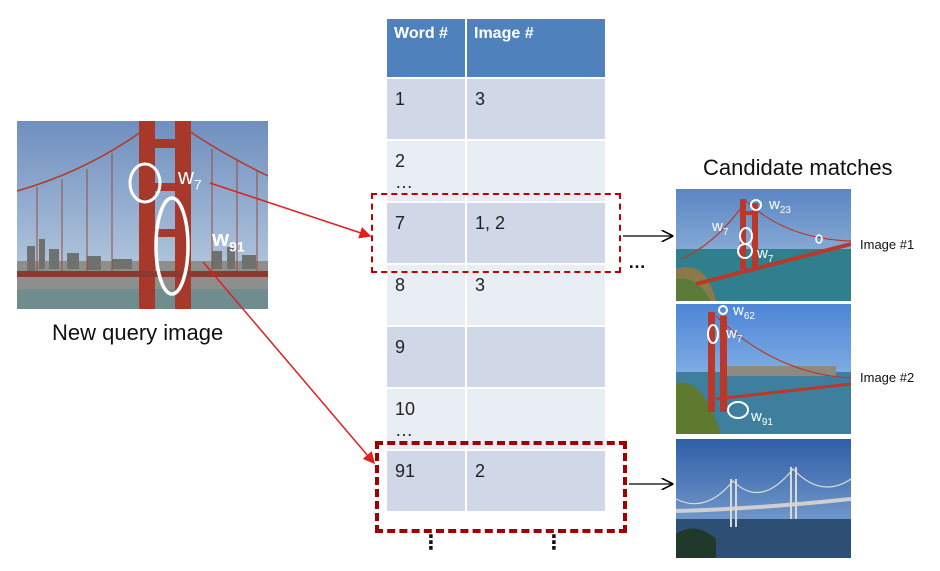 The image size is (940, 571). I want to click on query-word-w7-base: w, so click(186, 176).